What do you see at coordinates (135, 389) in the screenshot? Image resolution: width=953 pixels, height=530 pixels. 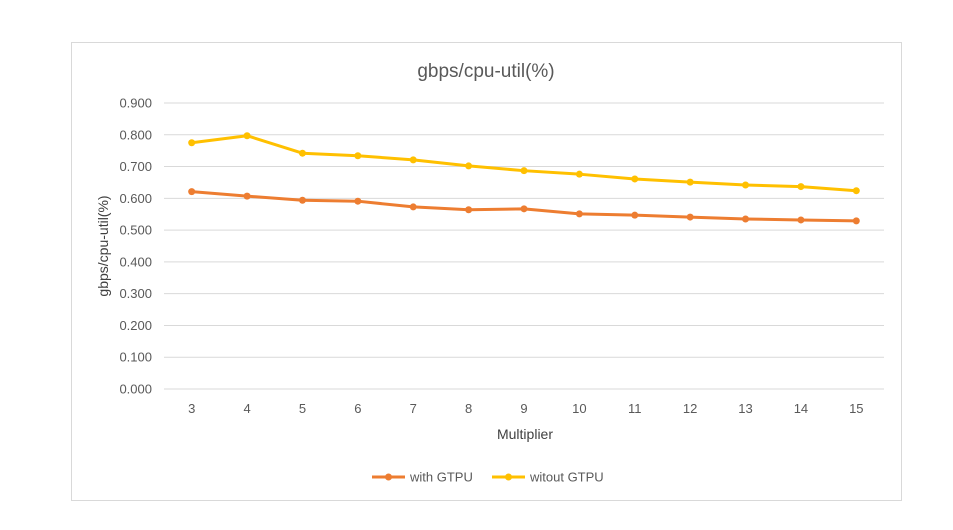 I see `y-tick-label: 0.000` at bounding box center [135, 389].